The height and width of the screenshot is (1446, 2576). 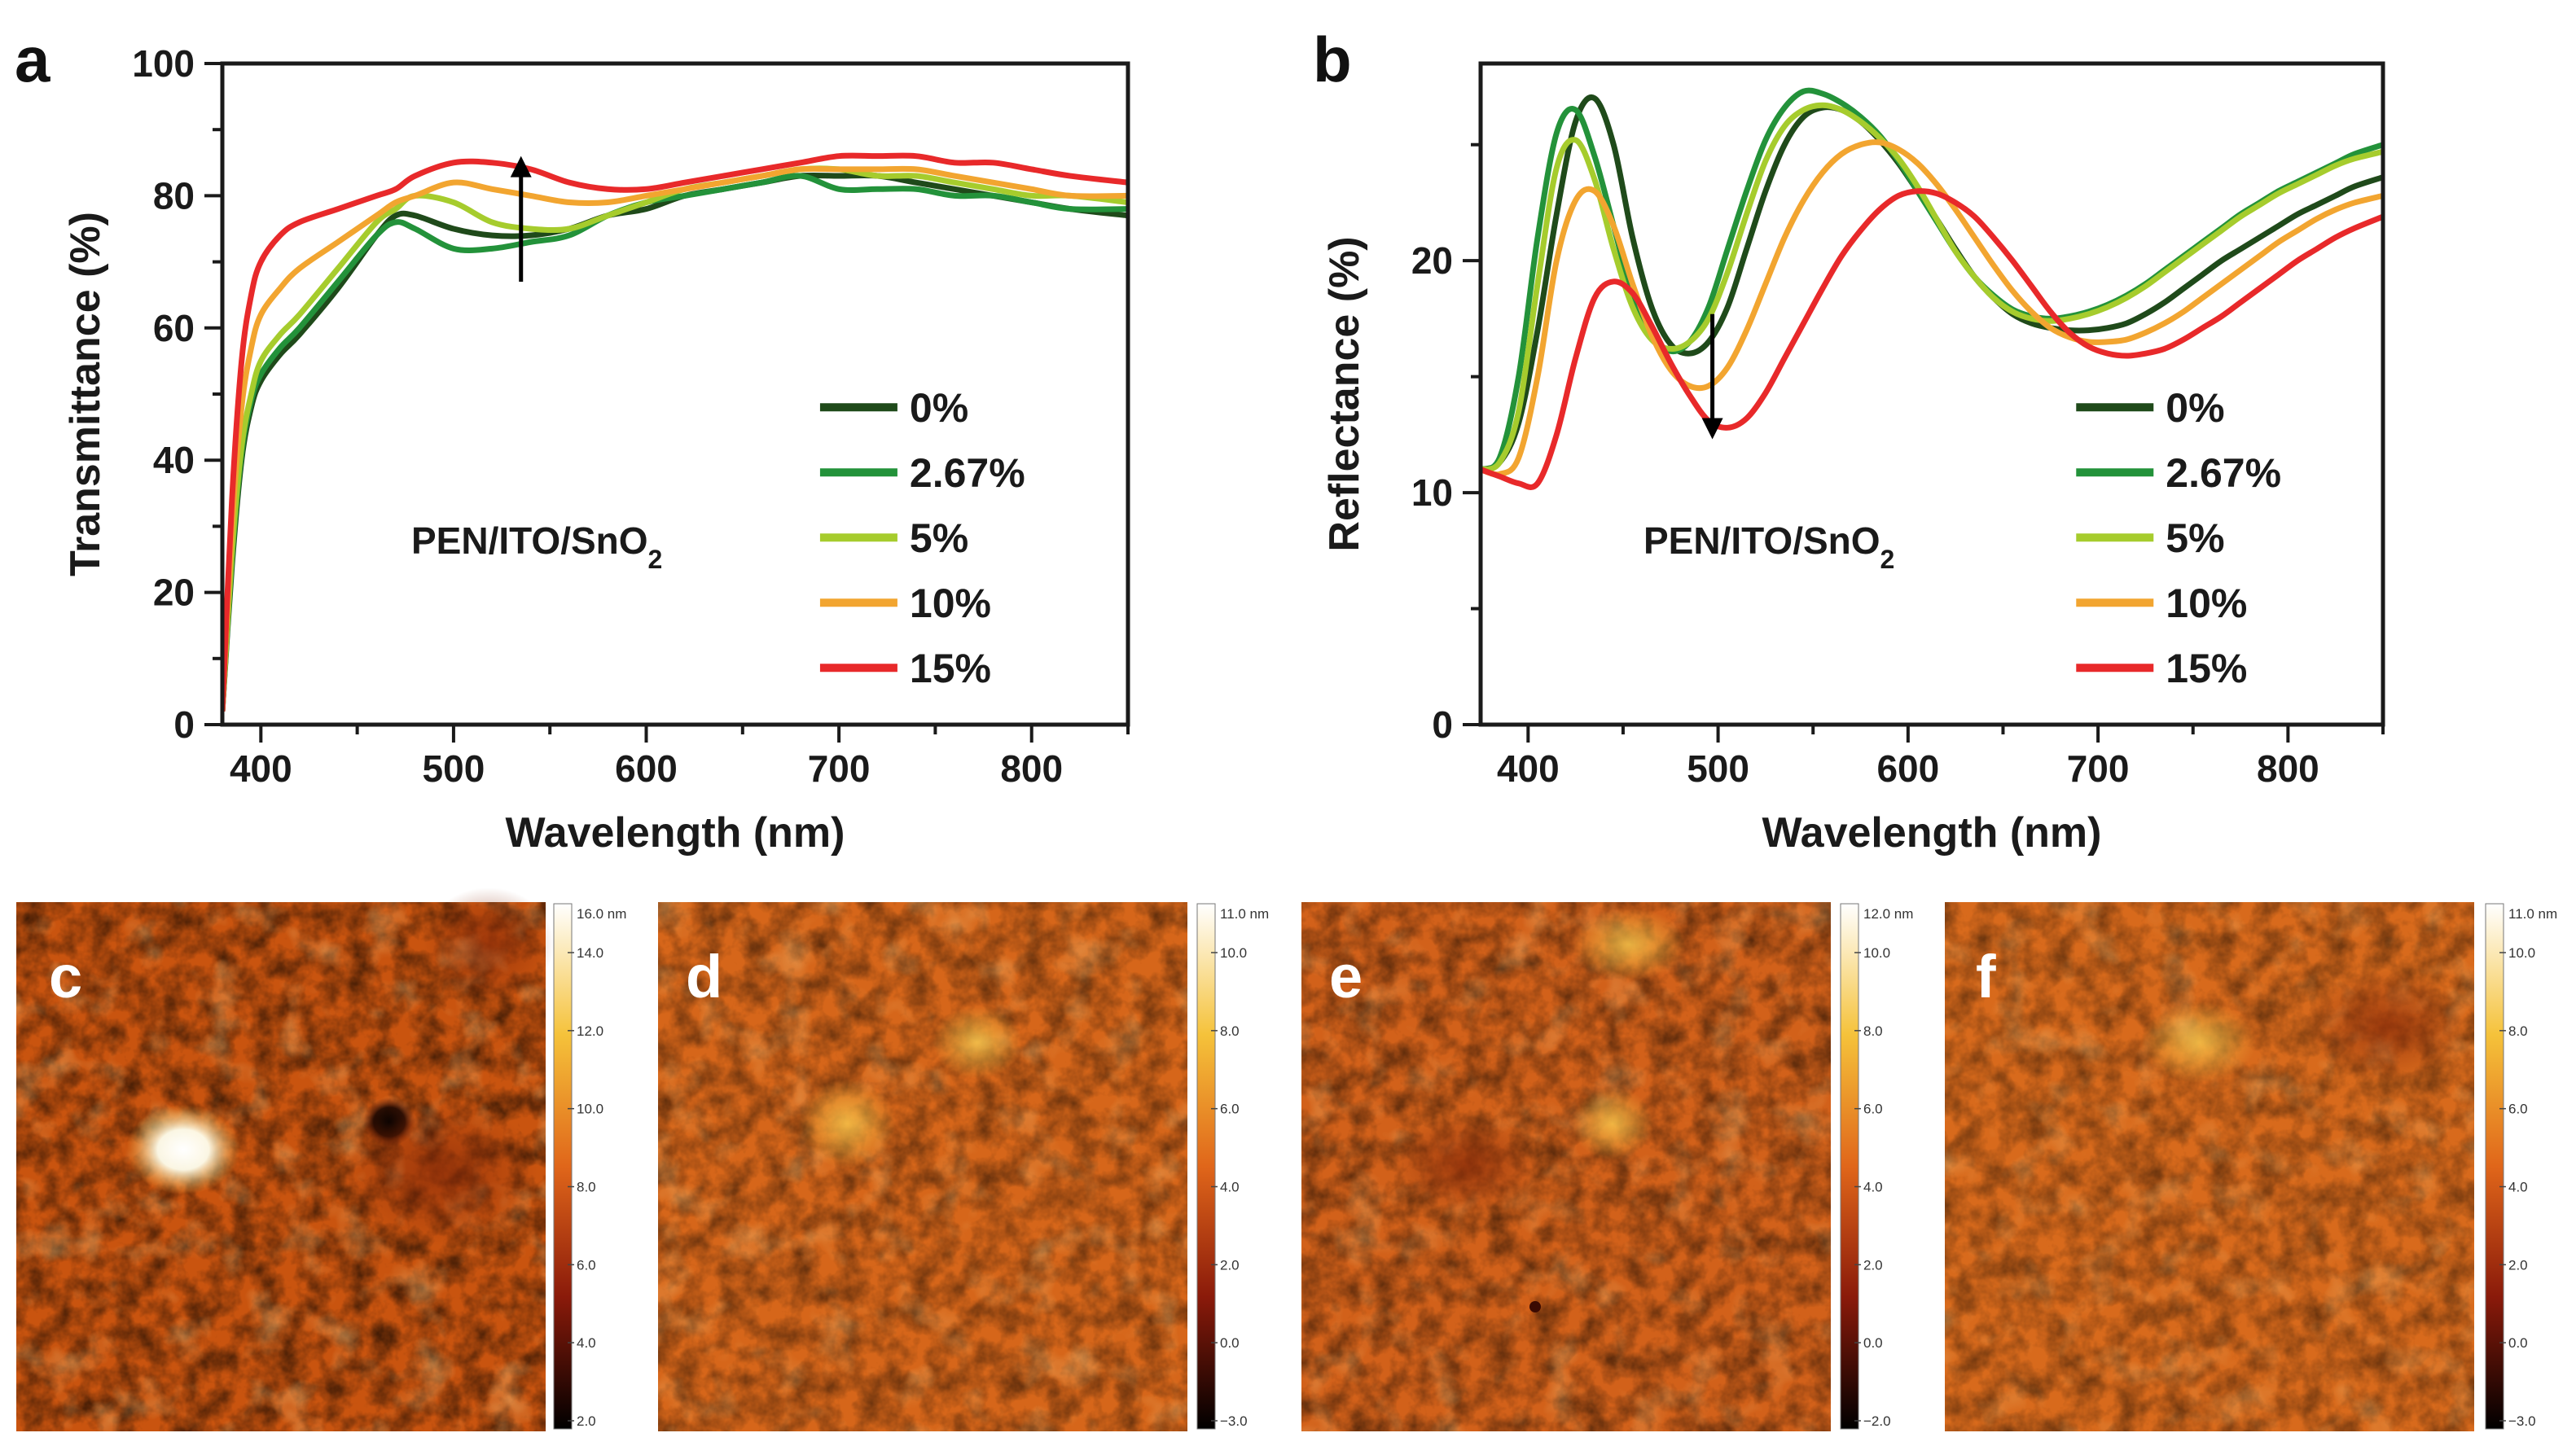 I want to click on colorbar-max-label: 11.0 nm, so click(x=2532, y=914).